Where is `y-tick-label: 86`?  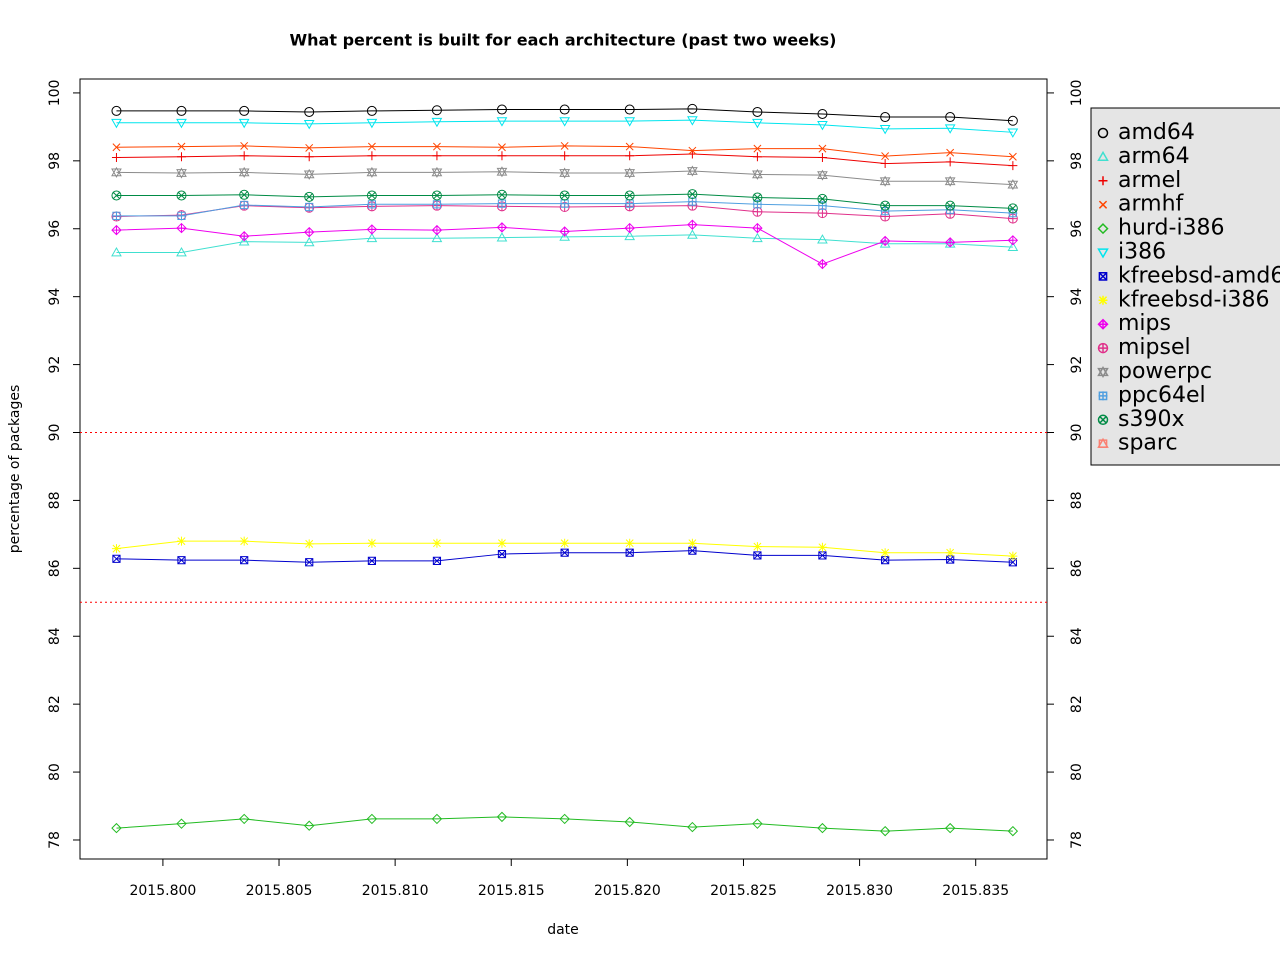
y-tick-label: 86 is located at coordinates (55, 568).